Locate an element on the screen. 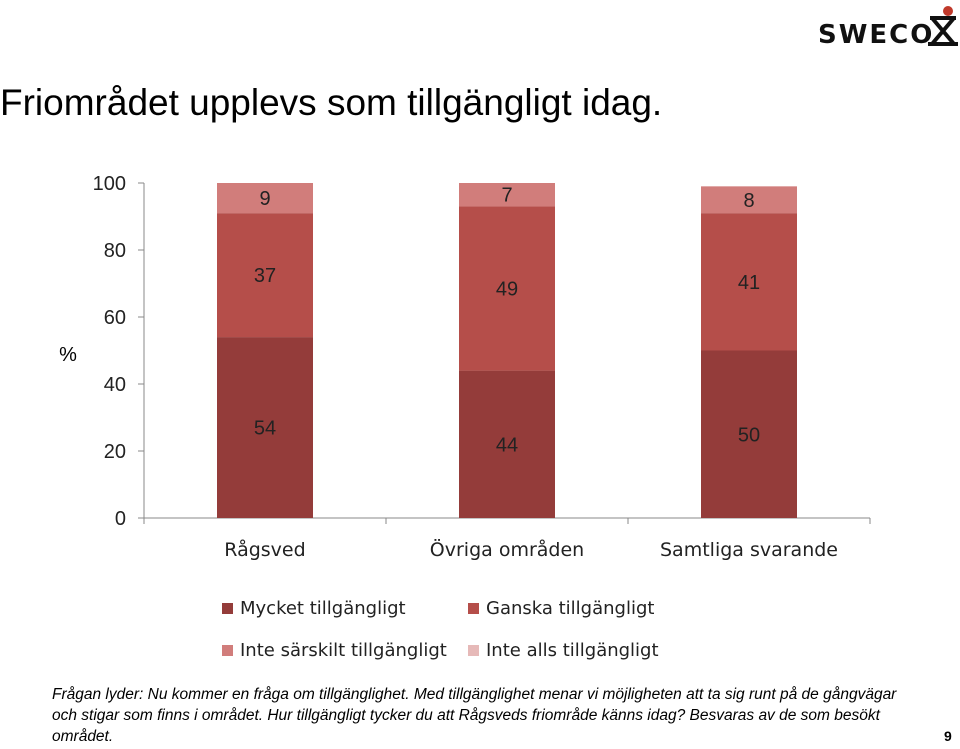 The width and height of the screenshot is (960, 749). legend-item: Ganska tillgängligt is located at coordinates (561, 608).